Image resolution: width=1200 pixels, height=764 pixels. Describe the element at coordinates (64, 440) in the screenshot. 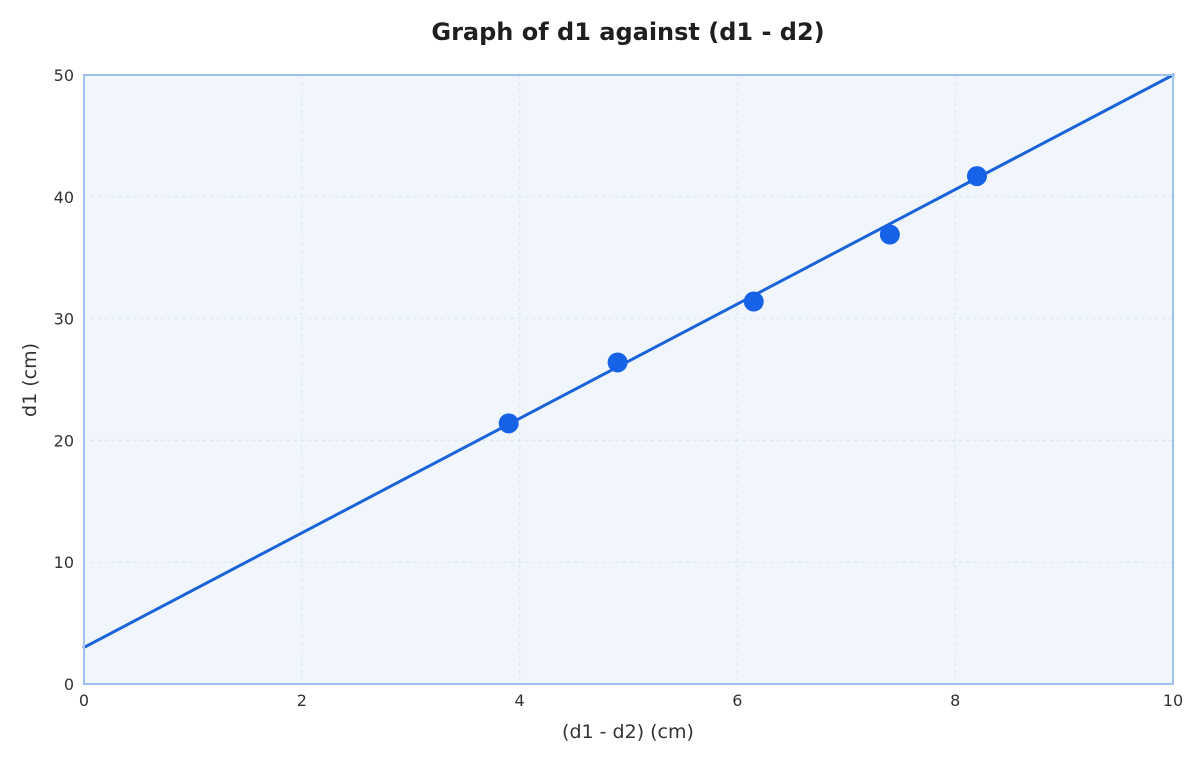

I see `y-tick-label: 20` at that location.